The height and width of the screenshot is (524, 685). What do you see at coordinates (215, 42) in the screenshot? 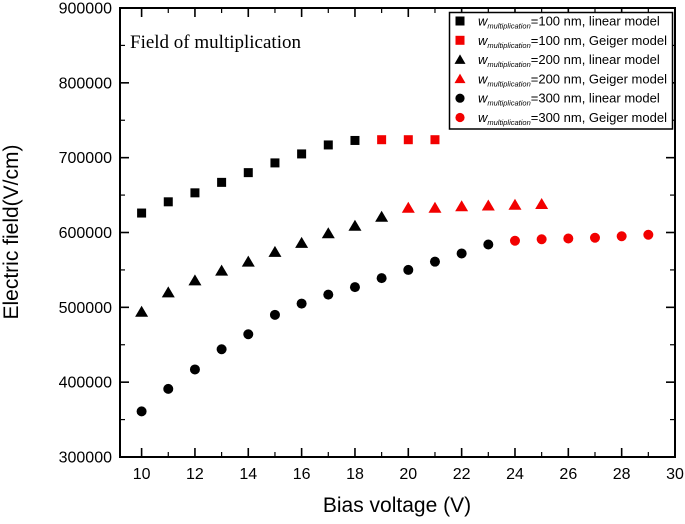
I see `plot-annotation: Field of multiplication` at bounding box center [215, 42].